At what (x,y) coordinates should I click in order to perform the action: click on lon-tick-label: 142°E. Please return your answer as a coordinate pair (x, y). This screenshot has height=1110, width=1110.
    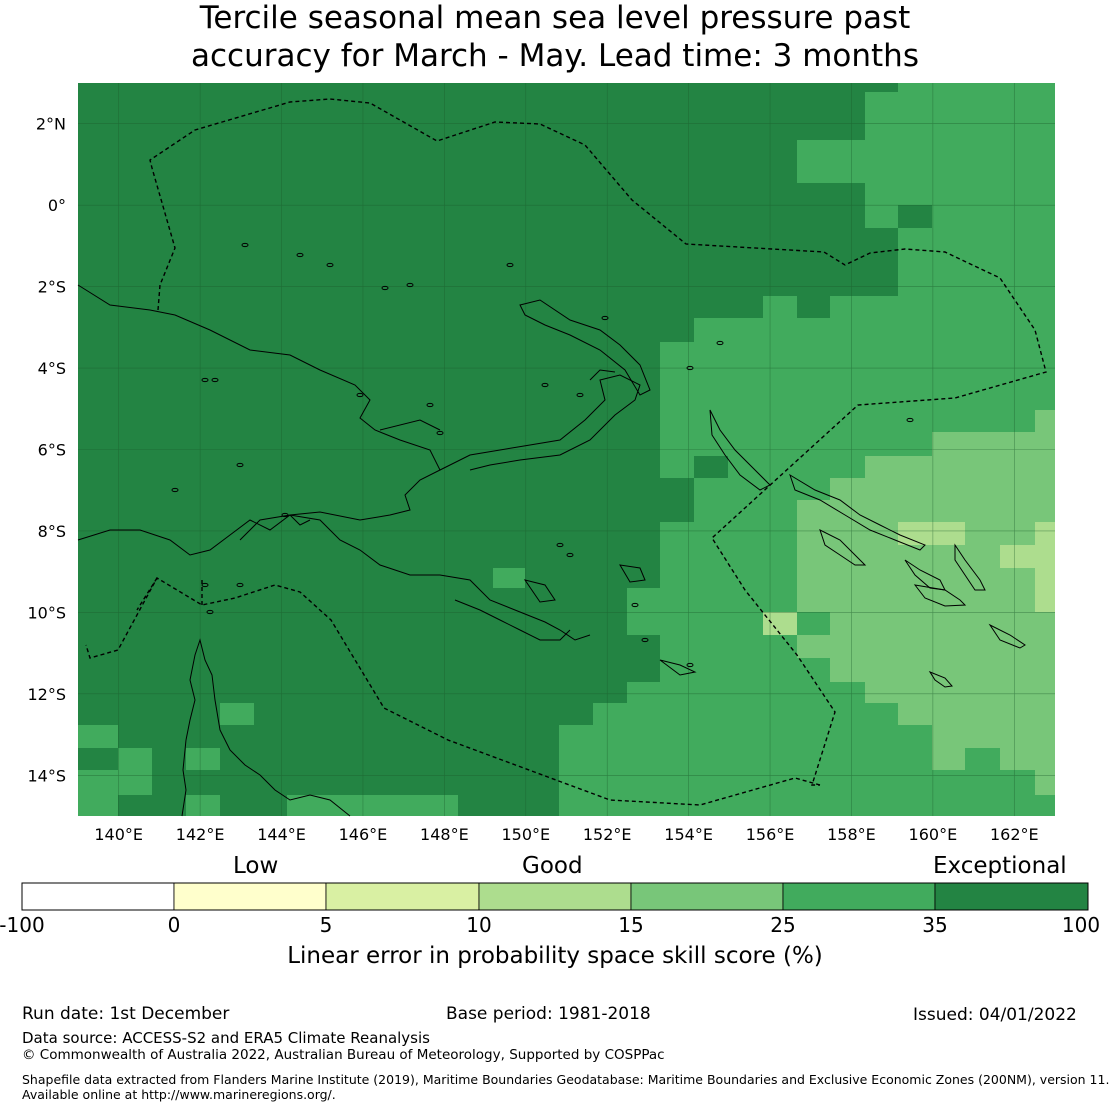
    Looking at the image, I should click on (200, 834).